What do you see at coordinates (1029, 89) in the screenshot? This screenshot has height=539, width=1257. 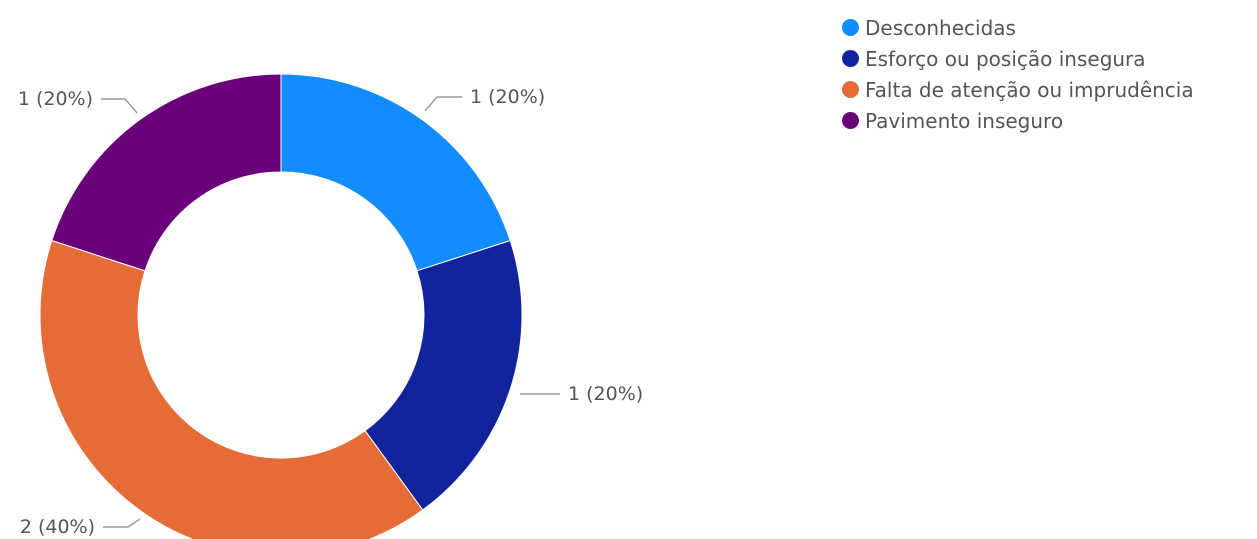 I see `legend-label: Falta de atenção ou imprudência` at bounding box center [1029, 89].